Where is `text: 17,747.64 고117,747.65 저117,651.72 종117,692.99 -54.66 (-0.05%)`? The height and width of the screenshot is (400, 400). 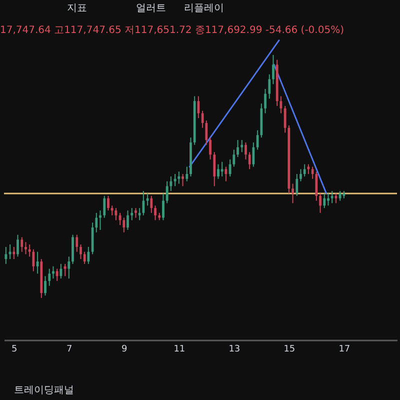
text: 17,747.64 고117,747.65 저117,651.72 종117,692.99 -54.66 (-0.05%) is located at coordinates (172, 30).